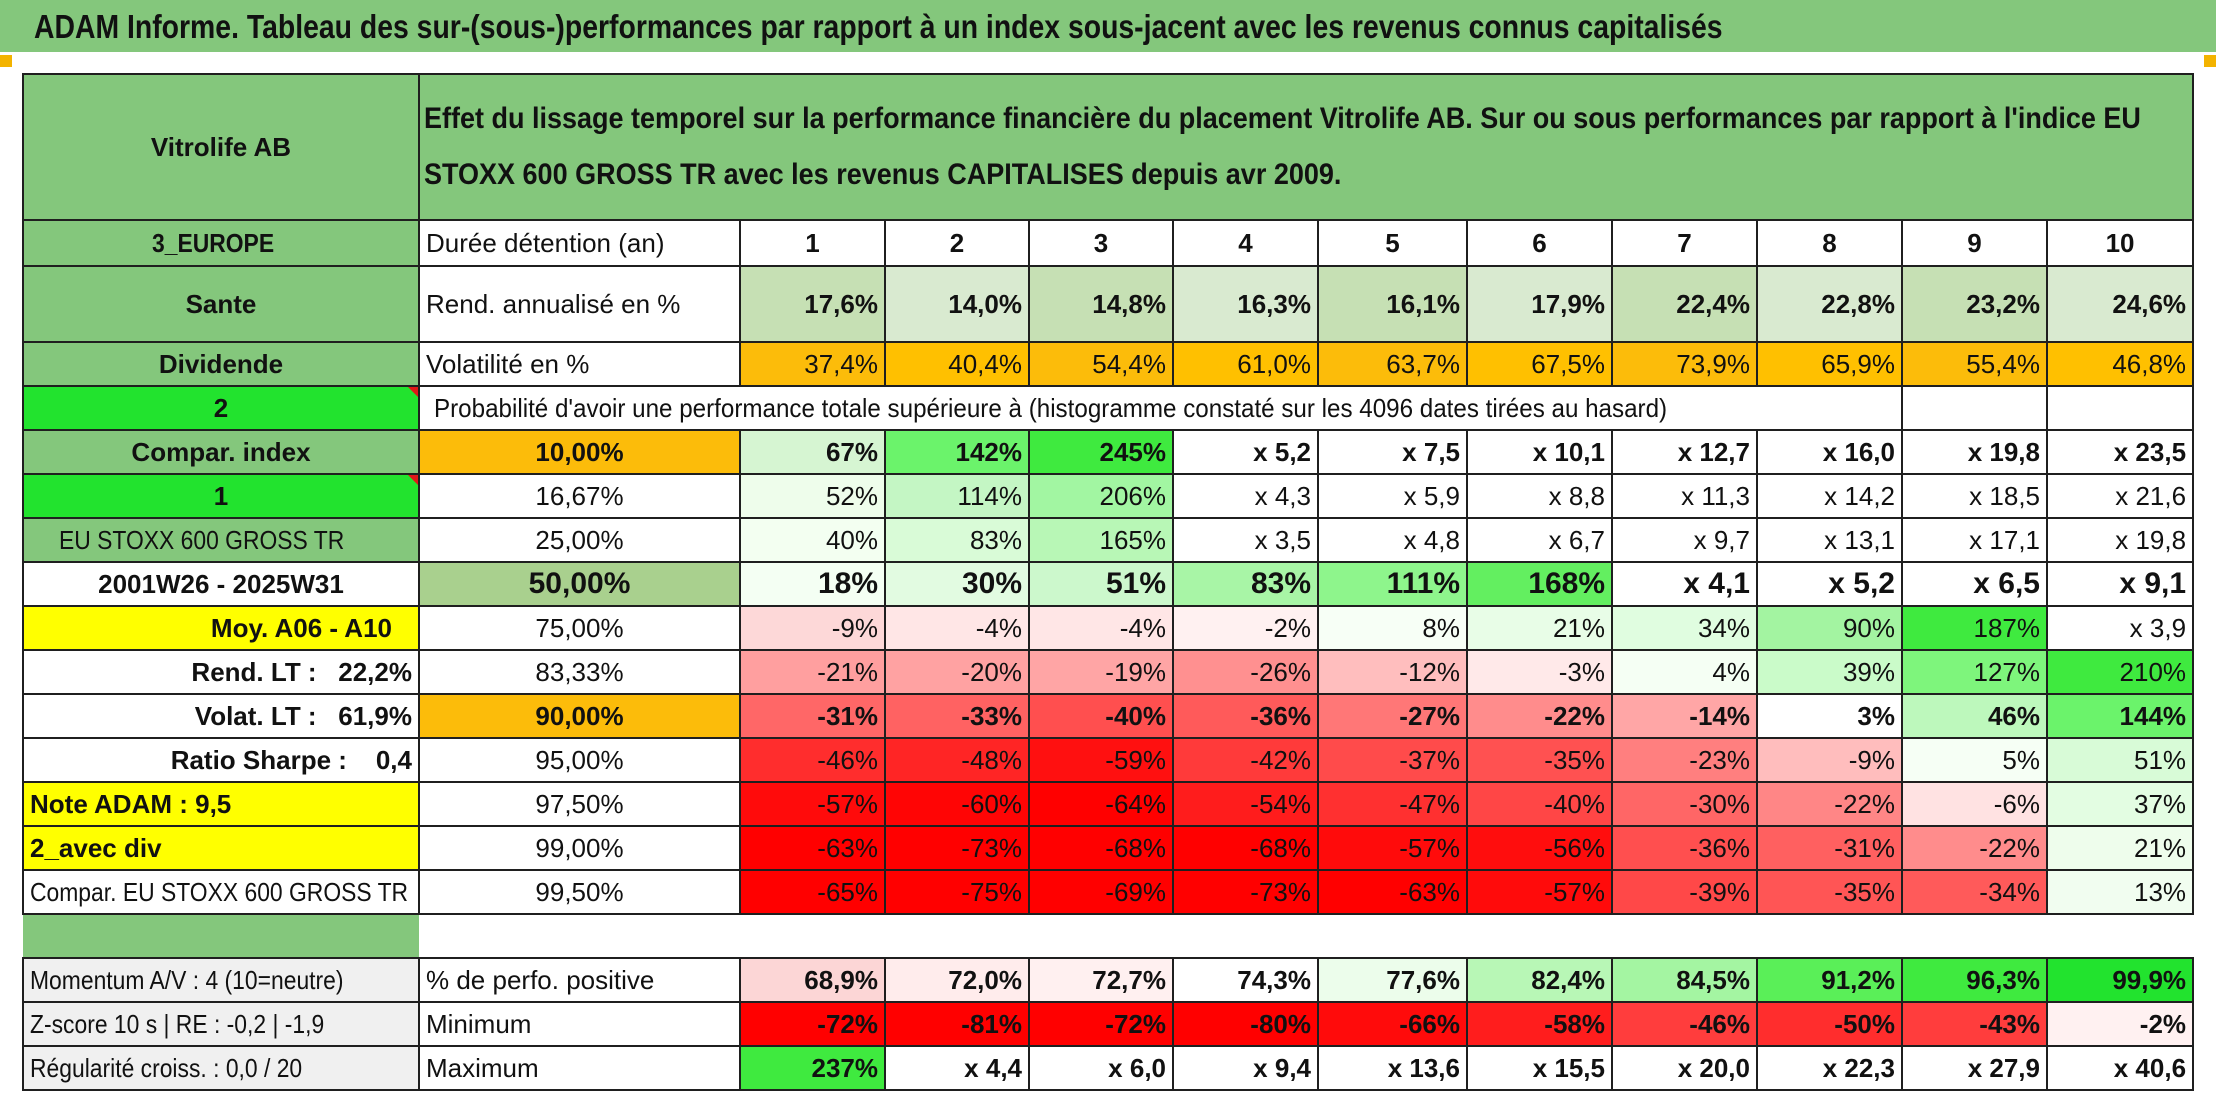 This screenshot has width=2216, height=1110. I want to click on minimum-cell: -66%, so click(1392, 1024).